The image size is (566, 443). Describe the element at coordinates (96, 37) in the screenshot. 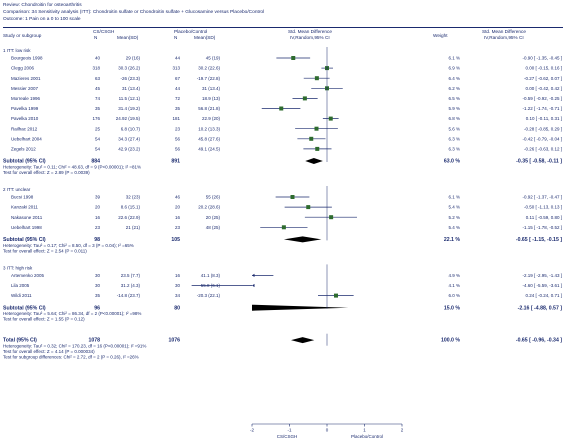

I see `col-exp-n: N` at that location.